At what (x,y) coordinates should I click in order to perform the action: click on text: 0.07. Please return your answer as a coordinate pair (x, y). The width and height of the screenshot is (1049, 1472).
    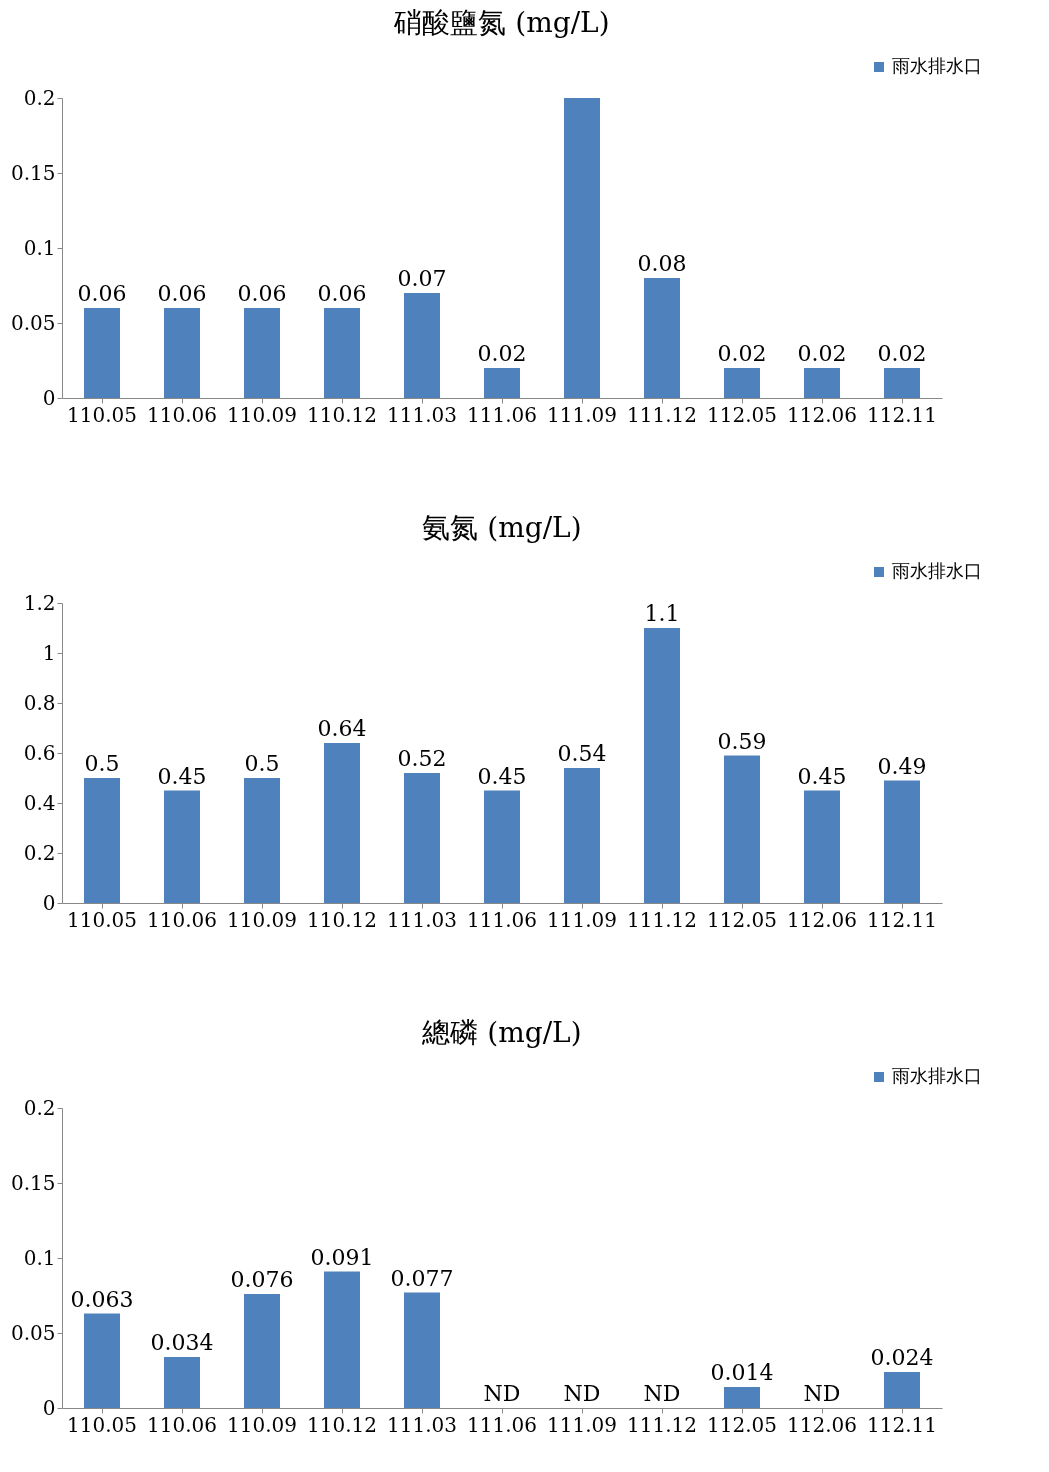
    Looking at the image, I should click on (422, 278).